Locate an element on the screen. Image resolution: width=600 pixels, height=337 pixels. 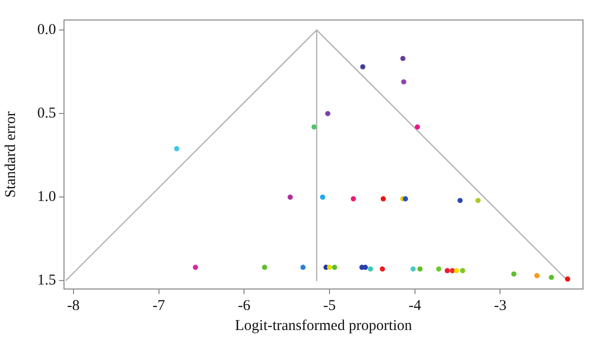
x-tick-label: -7 is located at coordinates (159, 306).